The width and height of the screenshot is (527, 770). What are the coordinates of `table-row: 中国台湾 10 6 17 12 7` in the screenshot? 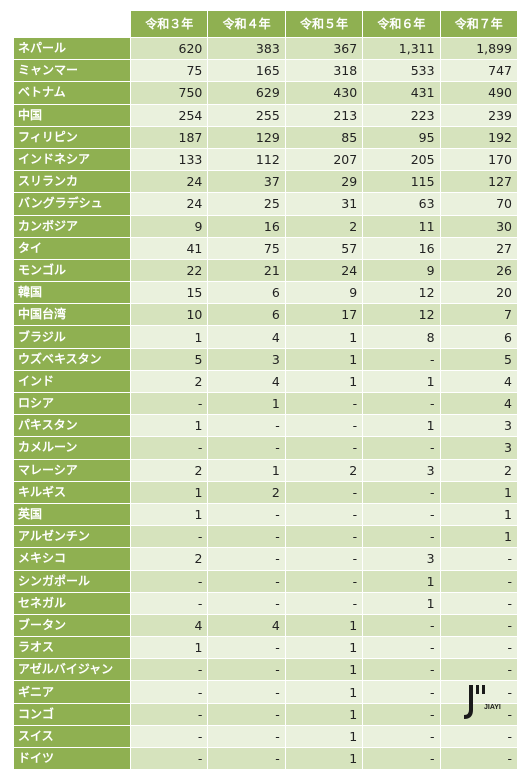 It's located at (266, 315).